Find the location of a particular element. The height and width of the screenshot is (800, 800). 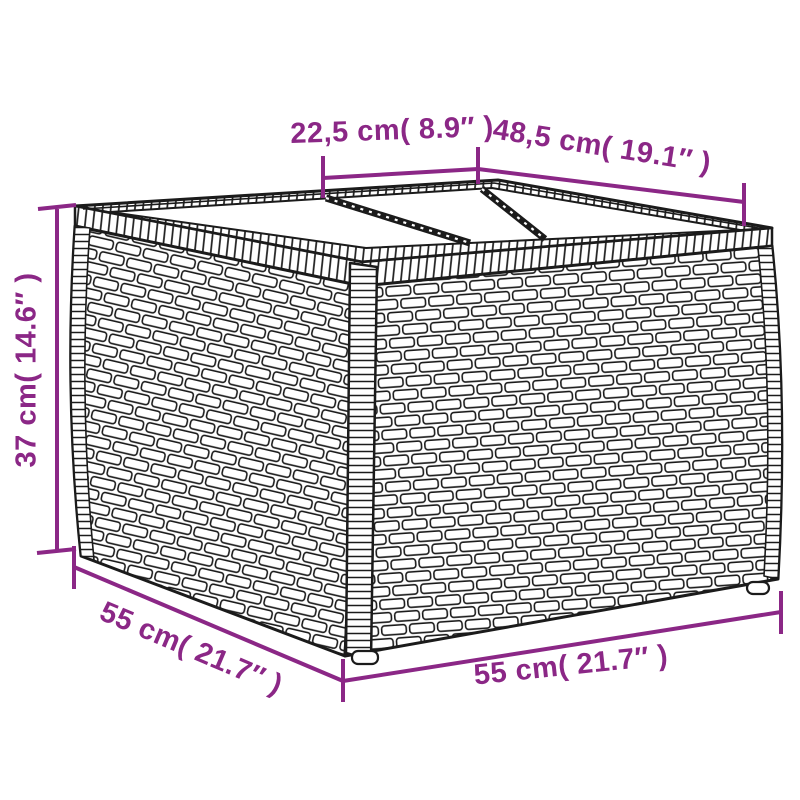

glass-top is located at coordinates (425, 218).